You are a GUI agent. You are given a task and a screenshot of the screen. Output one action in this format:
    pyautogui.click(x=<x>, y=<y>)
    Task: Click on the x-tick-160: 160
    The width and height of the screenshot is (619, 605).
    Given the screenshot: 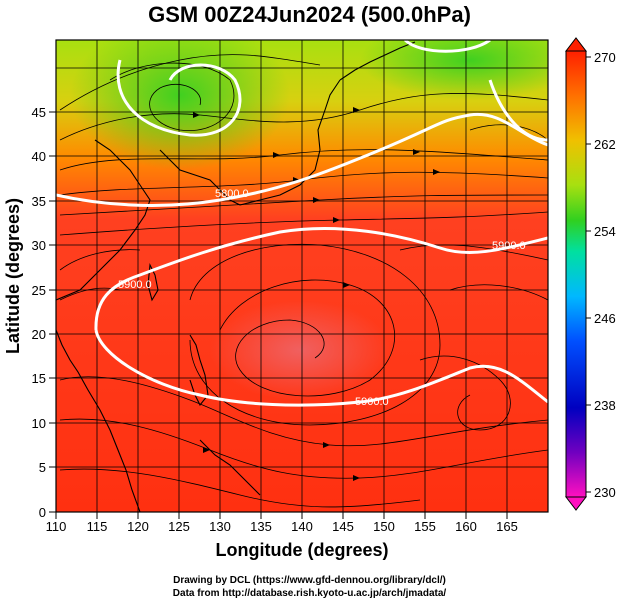 What is the action you would take?
    pyautogui.click(x=466, y=526)
    